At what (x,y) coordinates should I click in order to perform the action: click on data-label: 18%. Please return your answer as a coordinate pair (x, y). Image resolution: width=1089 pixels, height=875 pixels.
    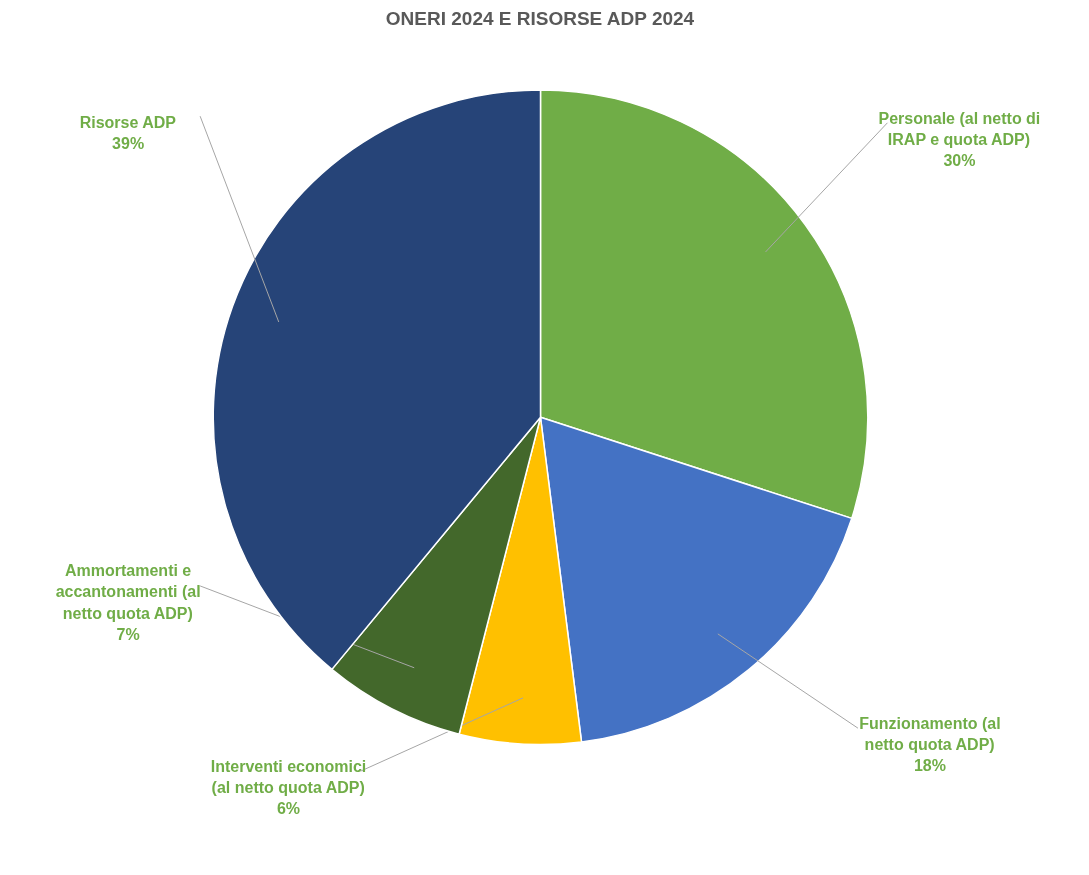
    Looking at the image, I should click on (929, 766).